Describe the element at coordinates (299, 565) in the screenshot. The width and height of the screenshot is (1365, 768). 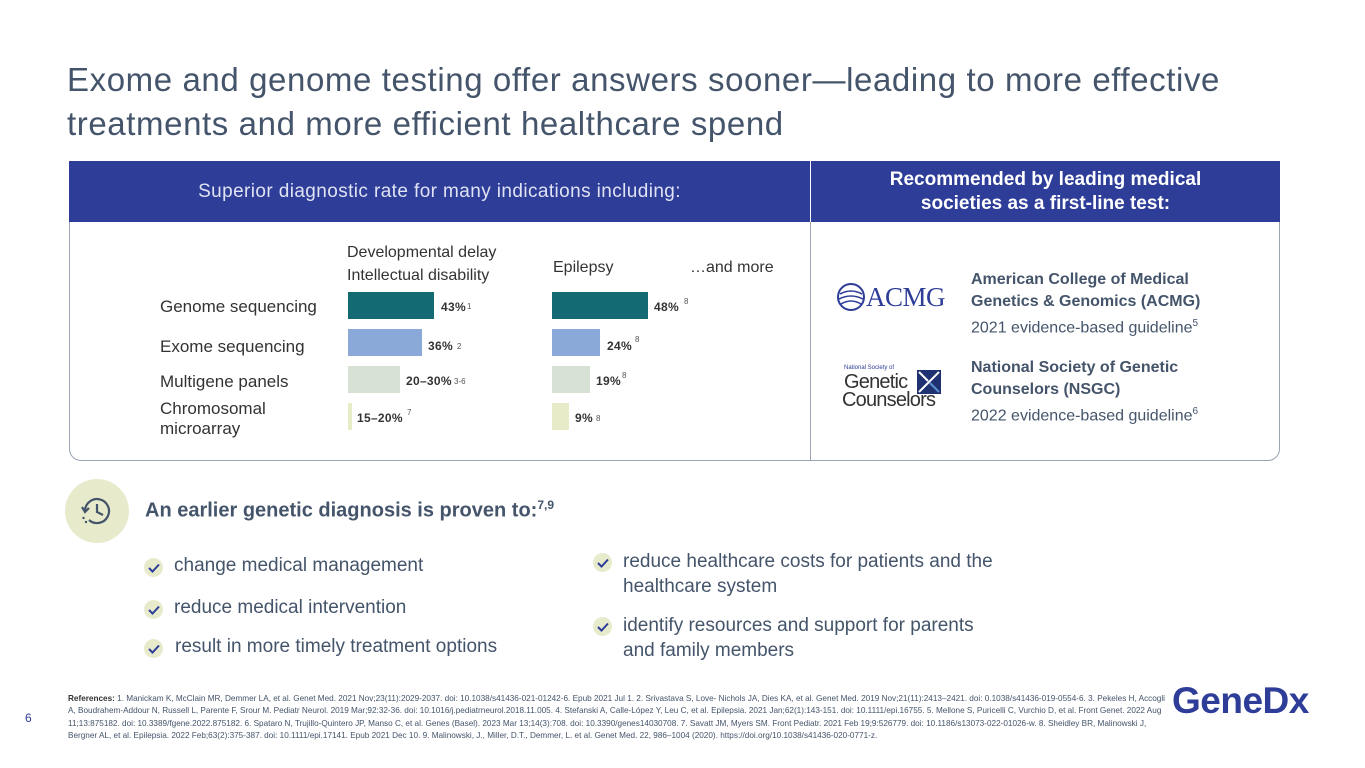
I see `benefit-change-management: change medical management` at that location.